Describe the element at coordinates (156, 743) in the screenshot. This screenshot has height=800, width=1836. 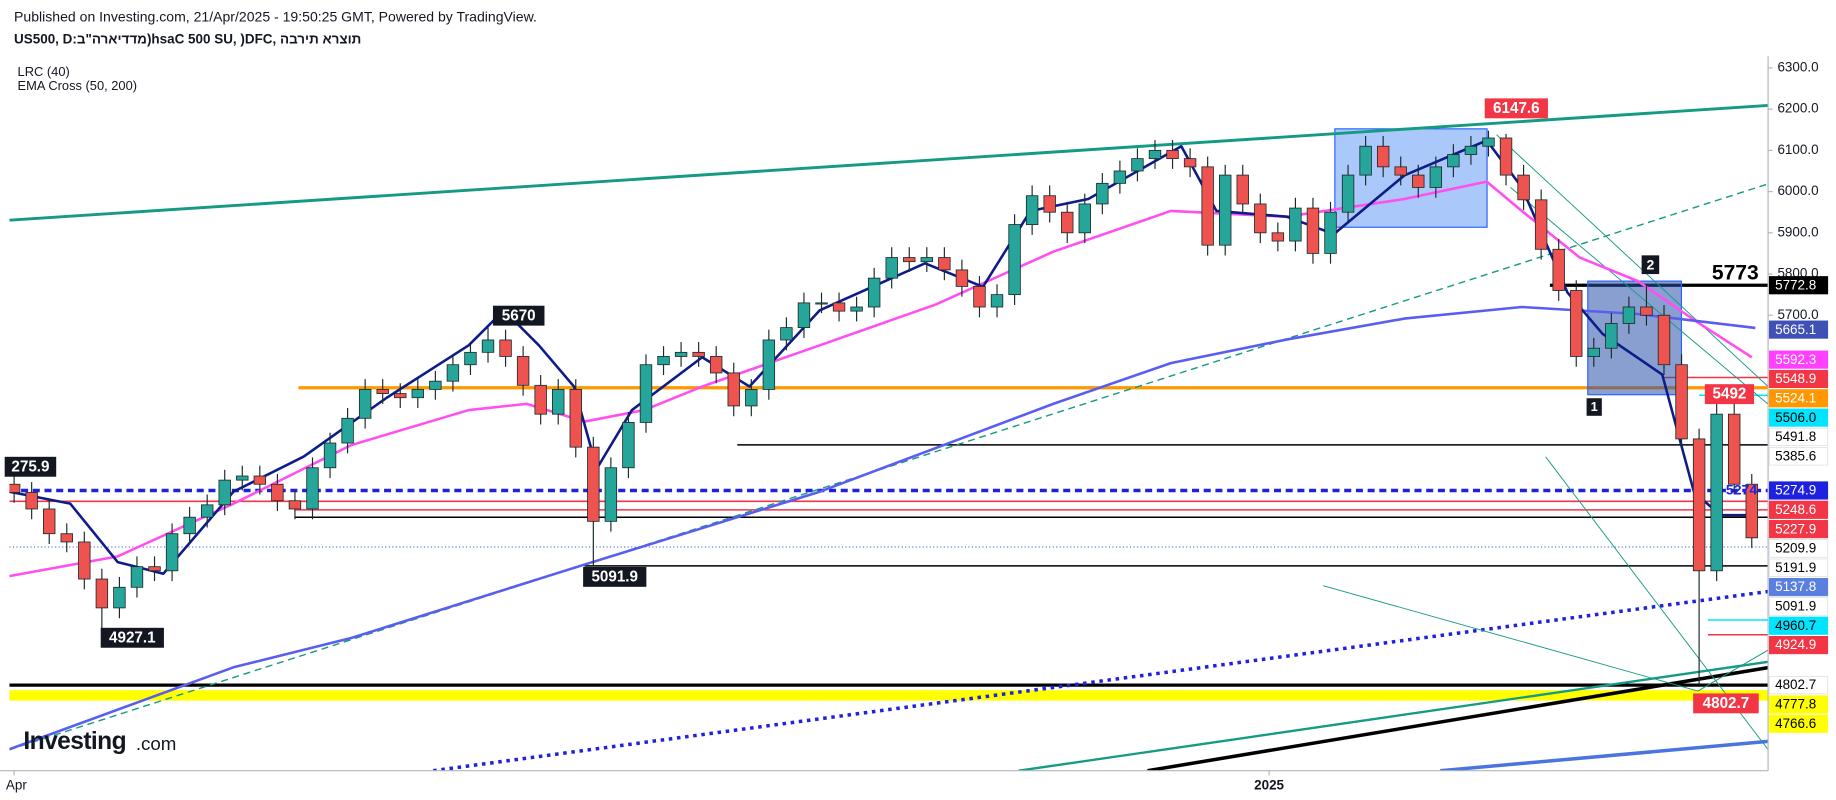
I see `logo-suffix: .com` at that location.